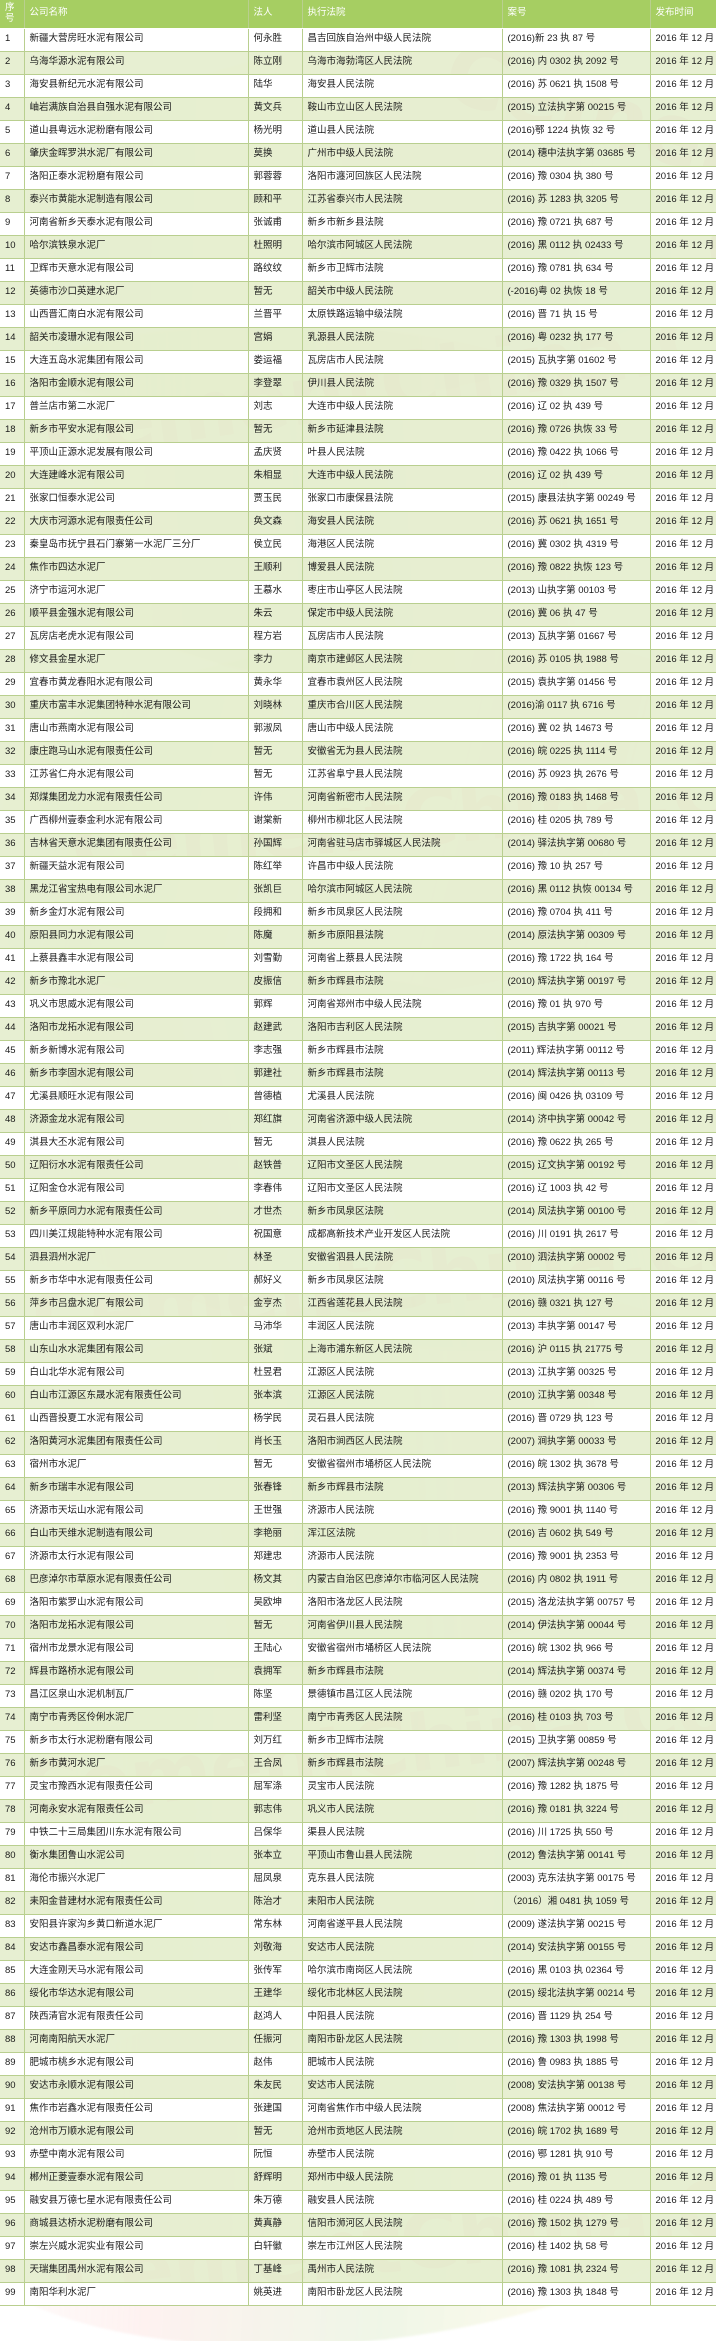  I want to click on cell-publish-date: 2016 年 12 月 1 日, so click(683, 109).